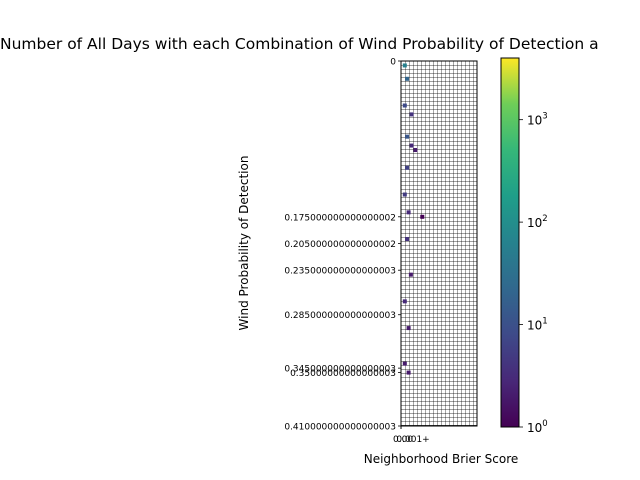  What do you see at coordinates (413, 219) in the screenshot?
I see `heatmap-cells` at bounding box center [413, 219].